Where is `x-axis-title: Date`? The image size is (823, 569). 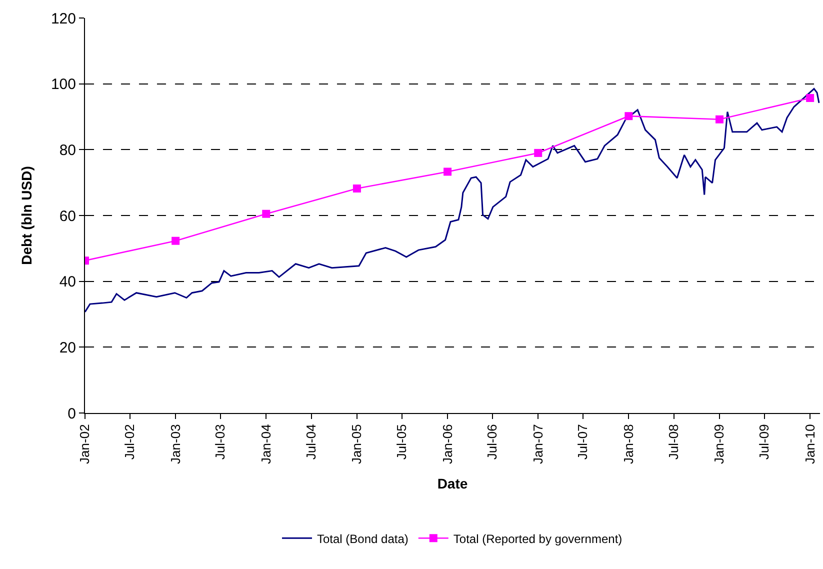 x-axis-title: Date is located at coordinates (452, 483).